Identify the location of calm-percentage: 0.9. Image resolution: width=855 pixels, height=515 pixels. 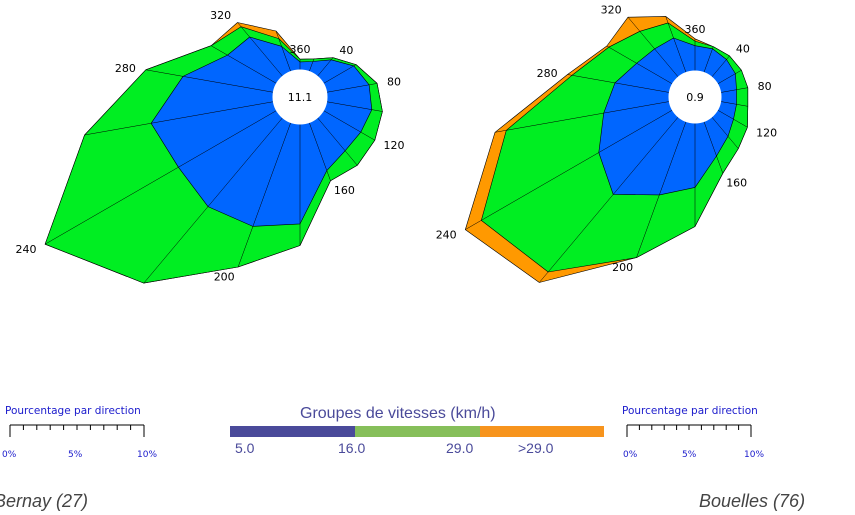
(695, 97).